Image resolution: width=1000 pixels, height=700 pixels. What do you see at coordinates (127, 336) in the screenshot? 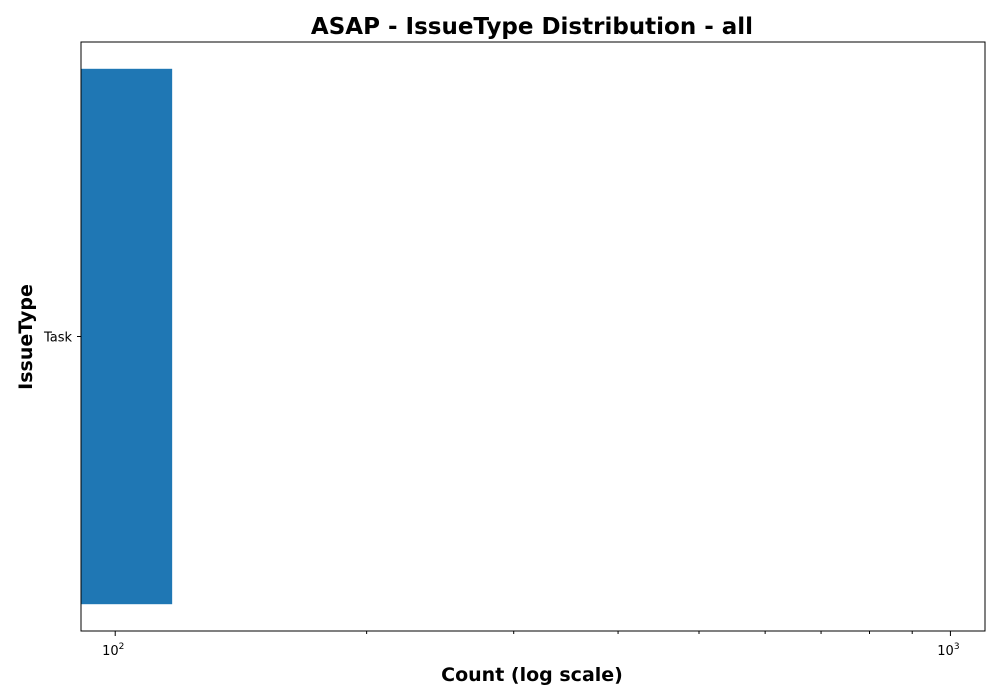
I see `bar-task` at bounding box center [127, 336].